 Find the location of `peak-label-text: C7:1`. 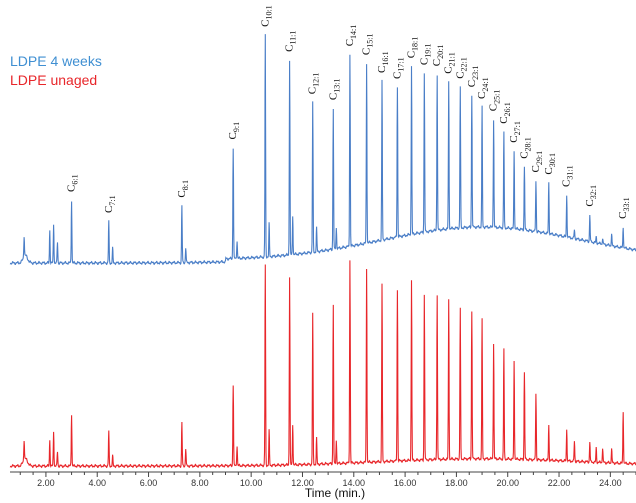

peak-label-text: C7:1 is located at coordinates (110, 204).